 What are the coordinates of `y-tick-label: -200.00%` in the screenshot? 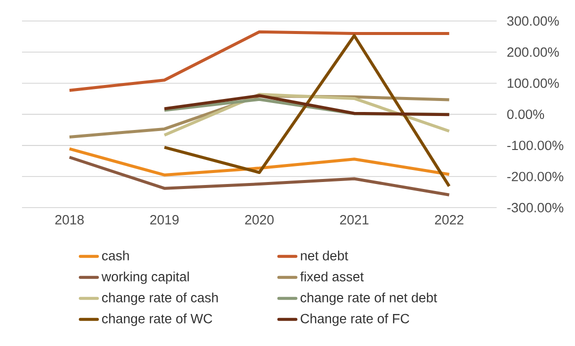 It's located at (535, 177).